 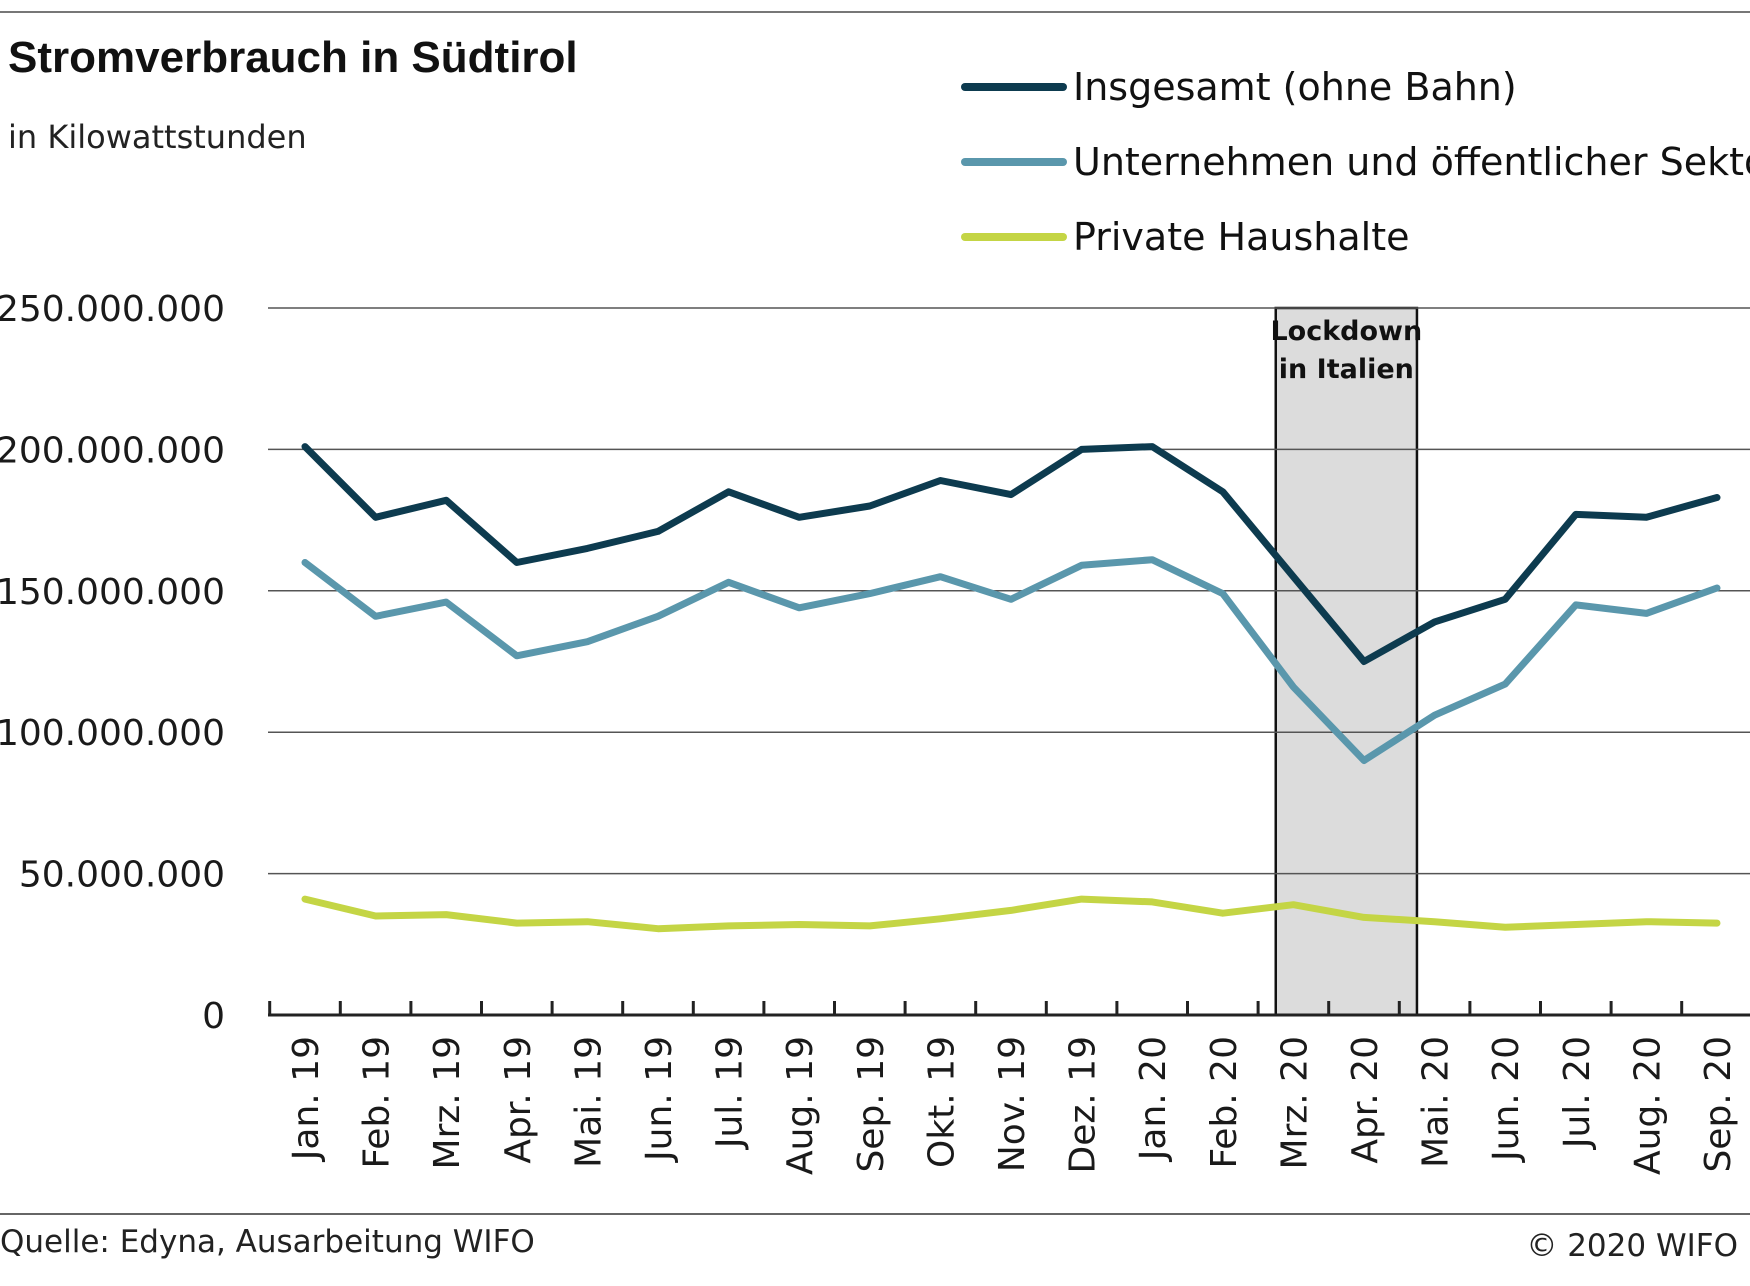 I want to click on legend-label: Insgesamt (ohne Bahn), so click(x=1295, y=87).